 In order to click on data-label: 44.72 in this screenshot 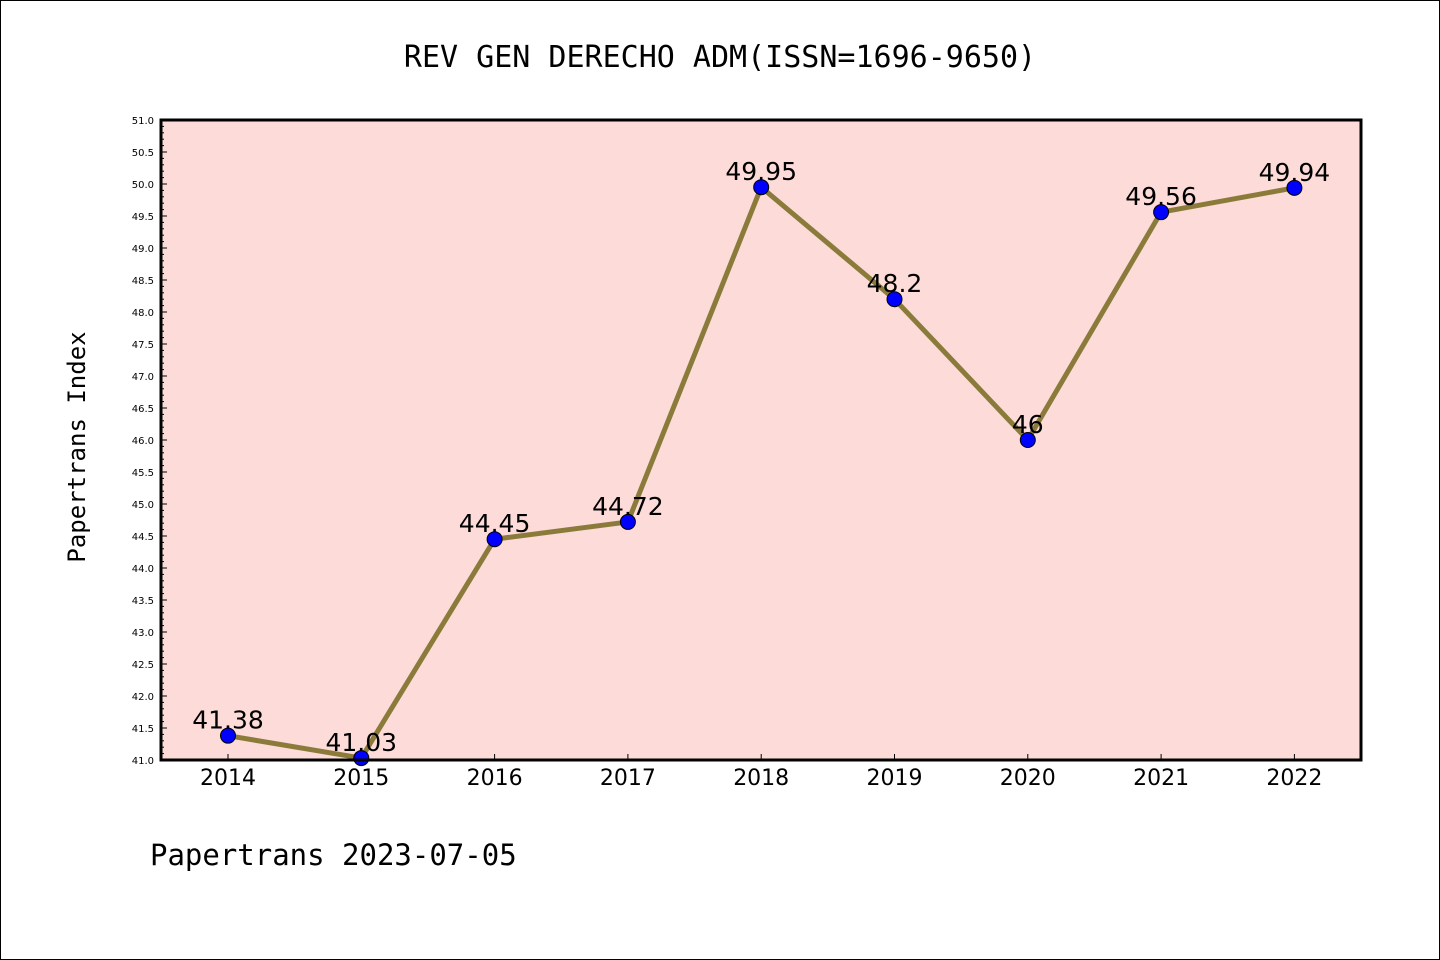, I will do `click(628, 506)`.